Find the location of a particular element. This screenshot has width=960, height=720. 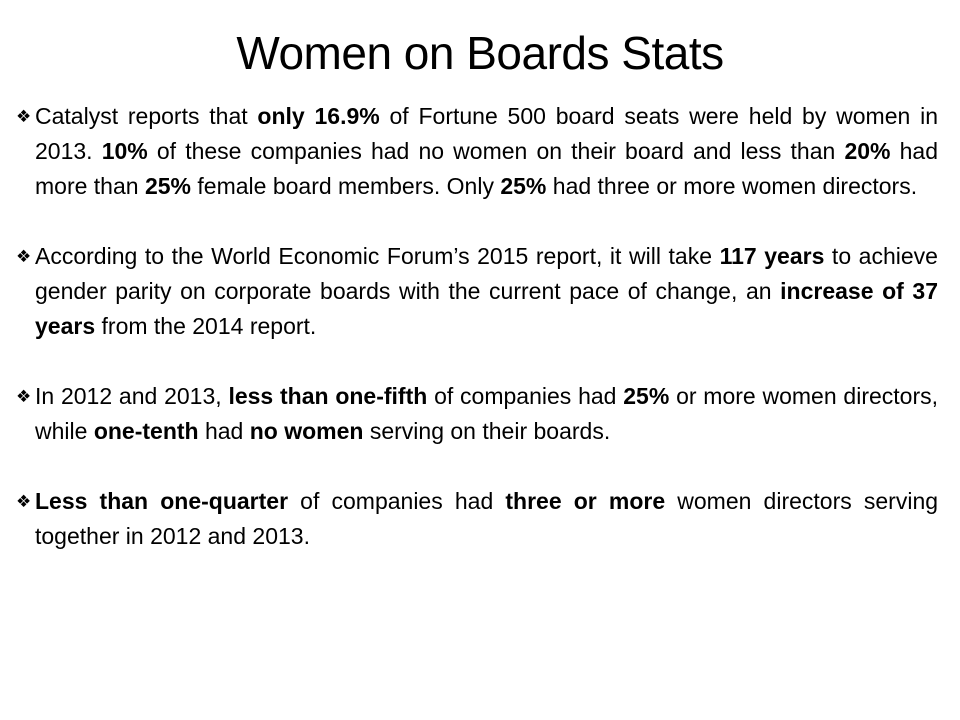

bold-text-segment: only 16.9% is located at coordinates (318, 116).